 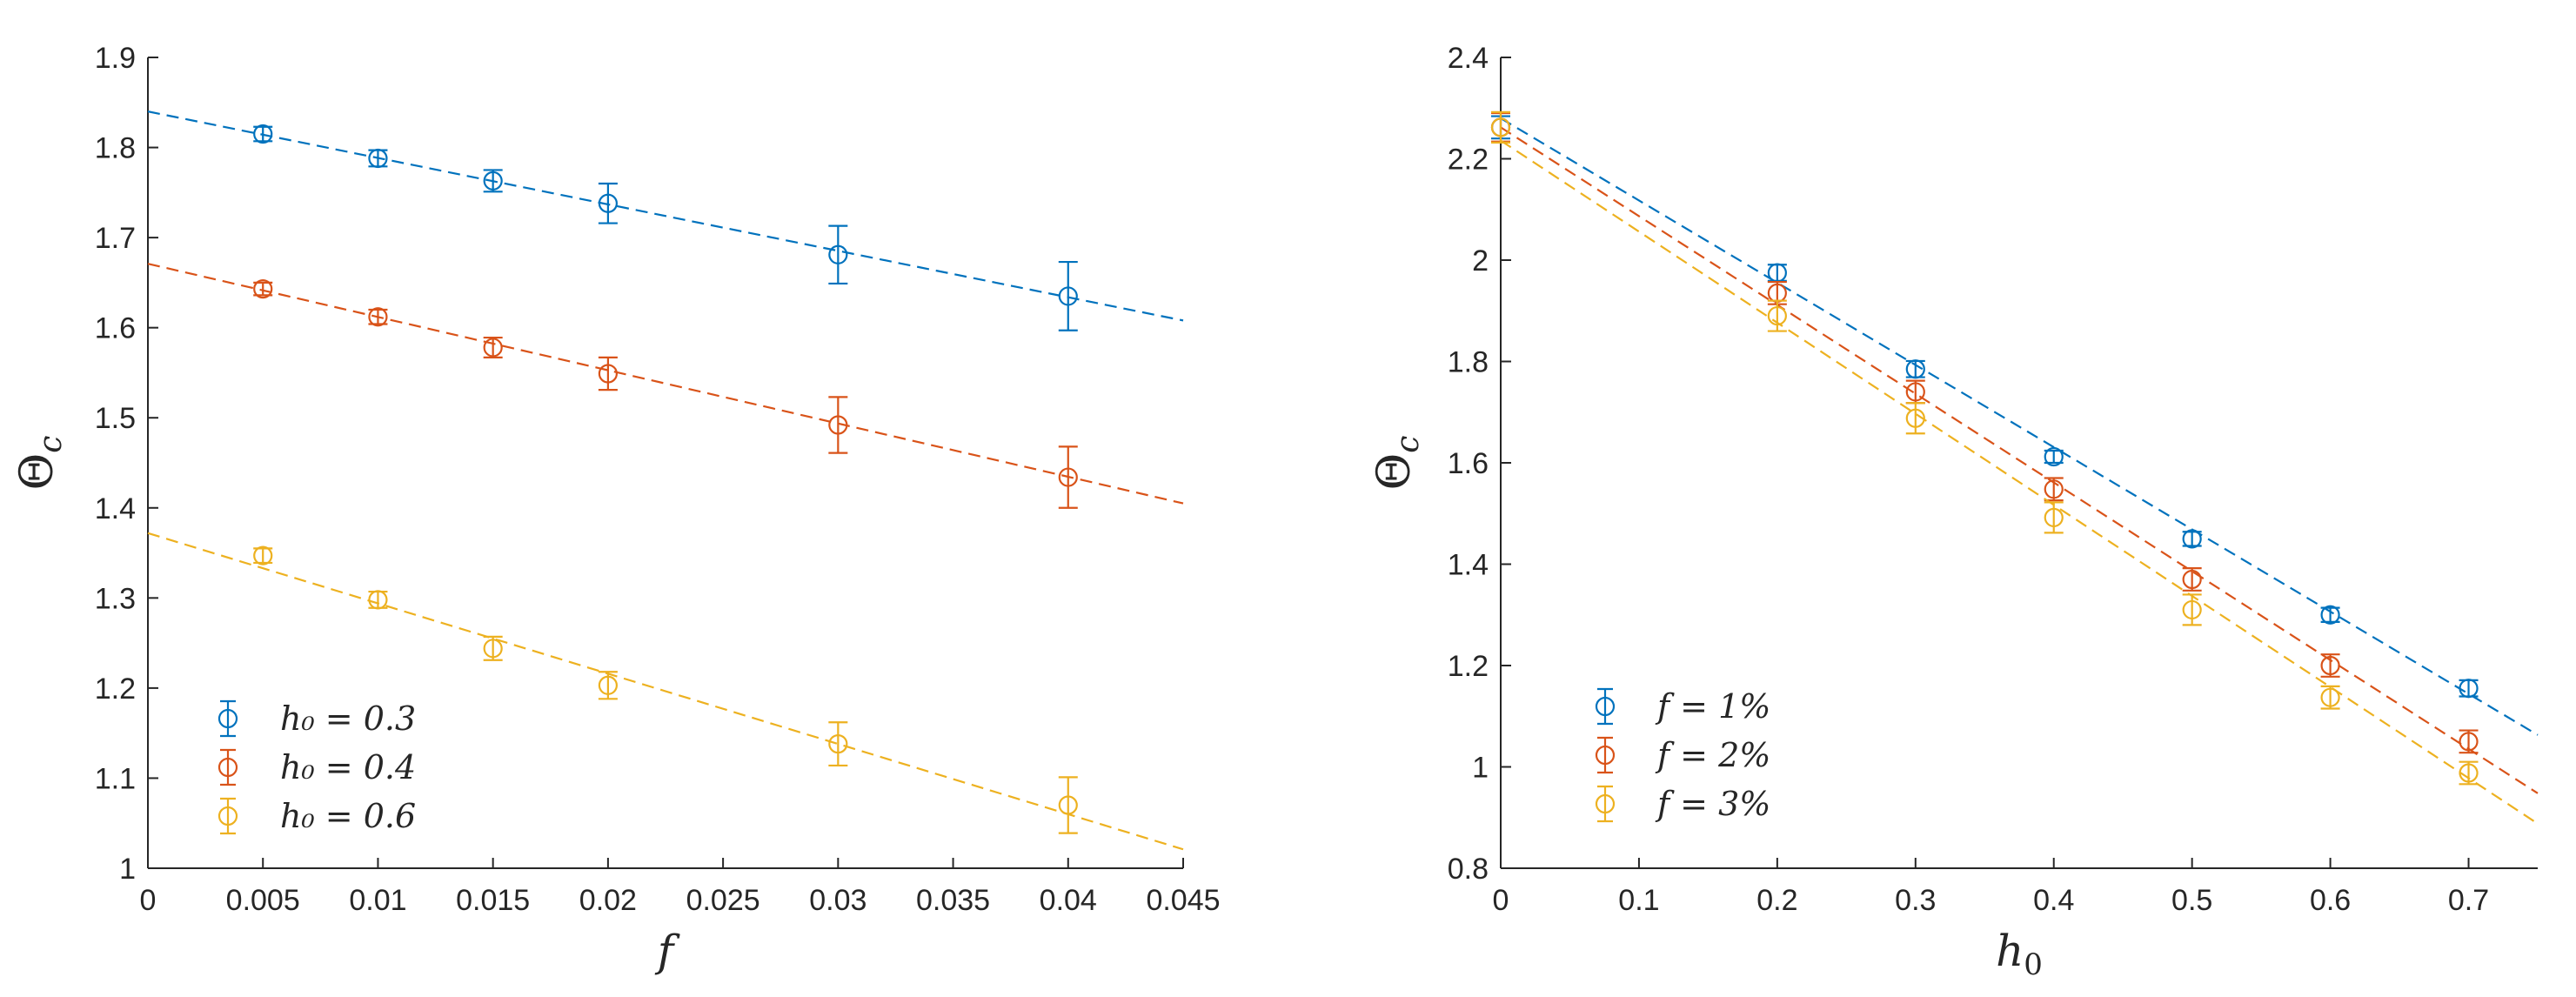 I want to click on x-tick-label: 0.2, so click(x=1776, y=901).